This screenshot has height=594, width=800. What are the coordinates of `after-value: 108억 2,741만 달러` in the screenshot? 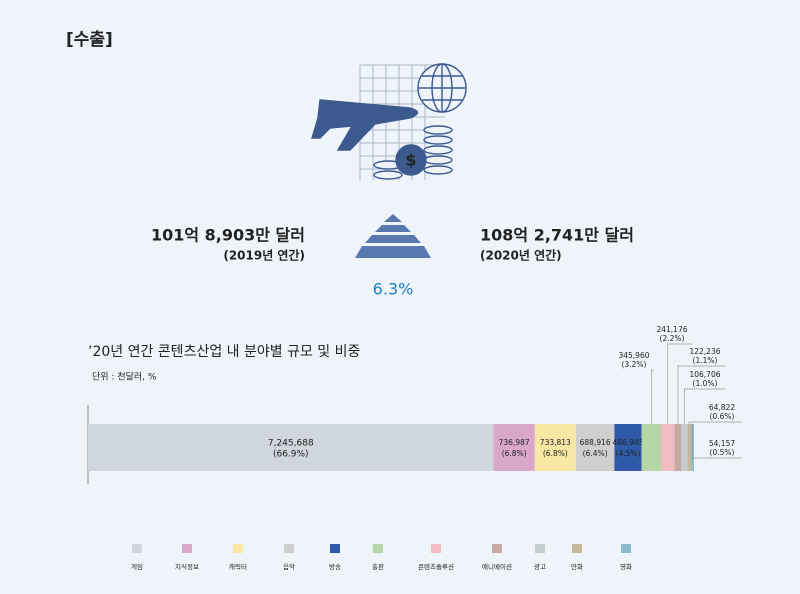 It's located at (557, 235).